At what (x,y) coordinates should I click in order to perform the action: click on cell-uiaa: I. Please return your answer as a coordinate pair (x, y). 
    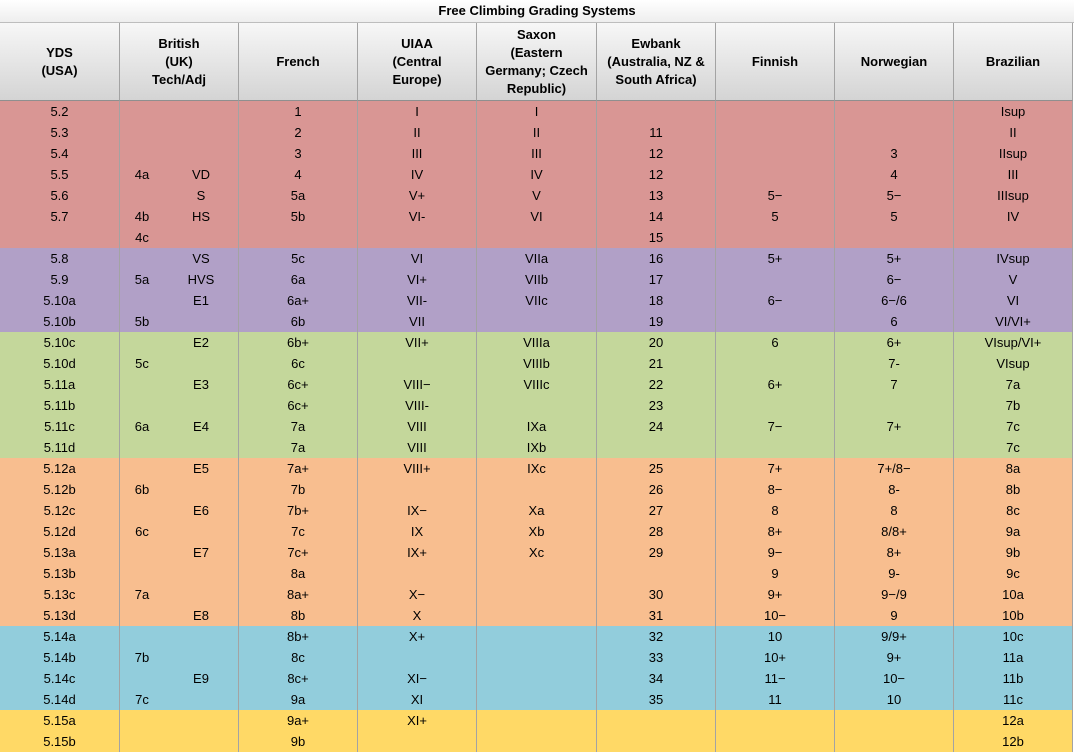
    Looking at the image, I should click on (417, 111).